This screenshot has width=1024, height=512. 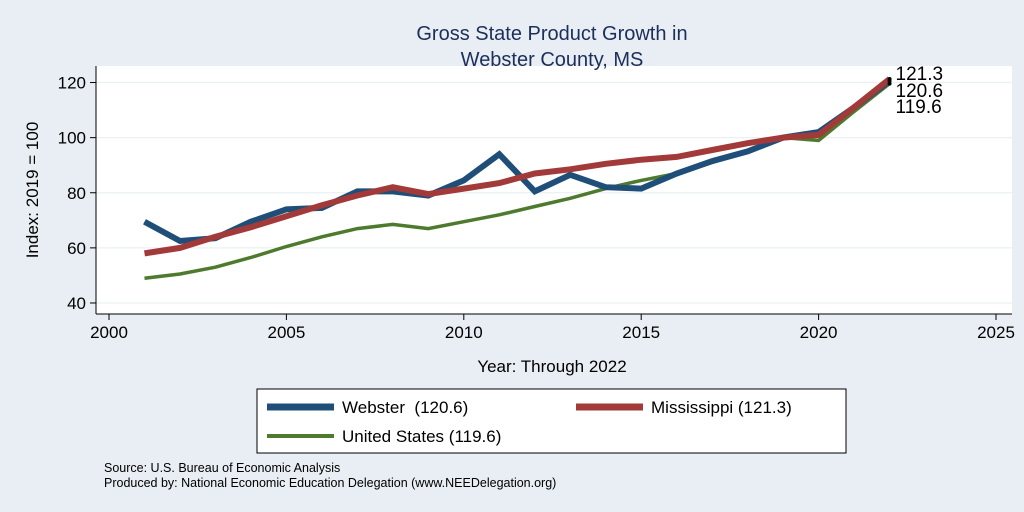 I want to click on end-label-webster: 120.6, so click(x=920, y=91).